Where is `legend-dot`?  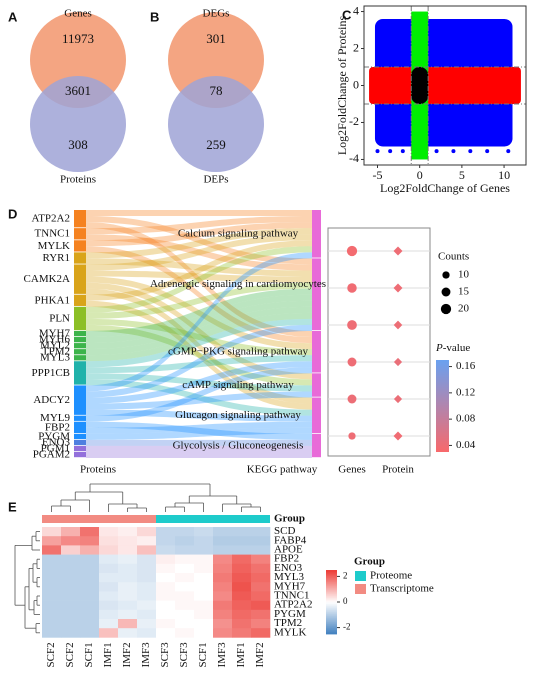 legend-dot is located at coordinates (446, 309).